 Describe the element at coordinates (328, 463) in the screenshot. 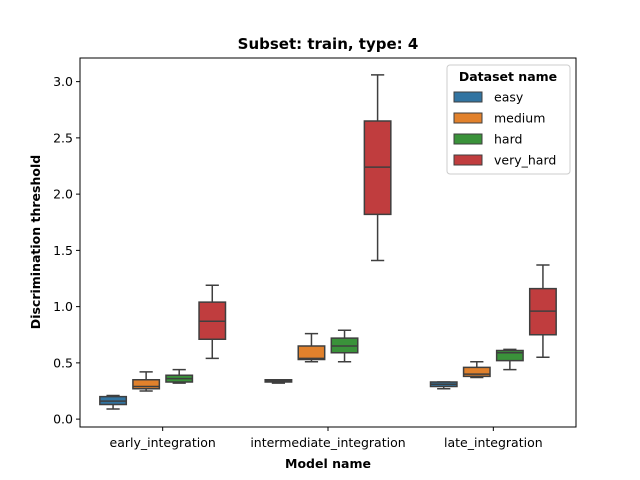

I see `x-axis-label: Model name` at that location.